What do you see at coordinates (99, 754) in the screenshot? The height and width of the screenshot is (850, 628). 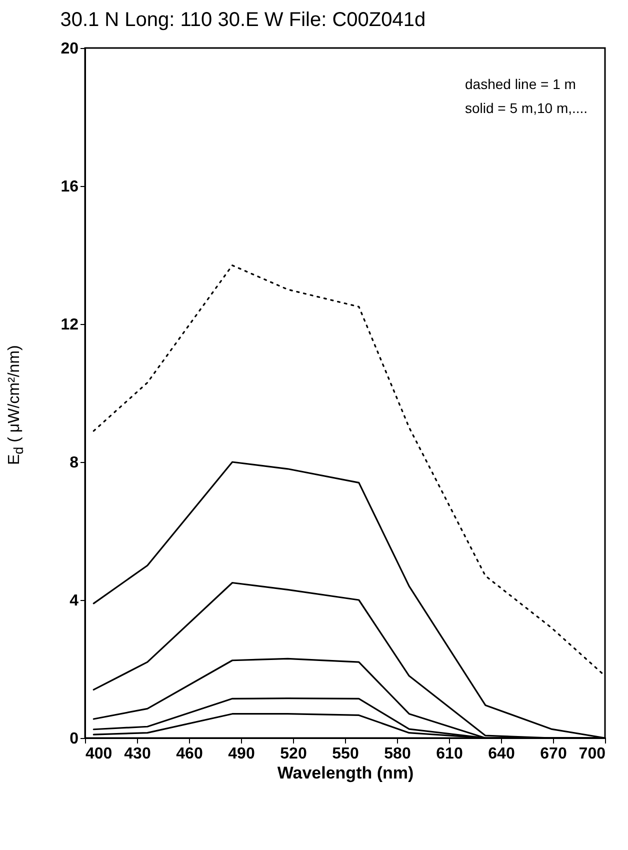 I see `x-tick-label: 400` at bounding box center [99, 754].